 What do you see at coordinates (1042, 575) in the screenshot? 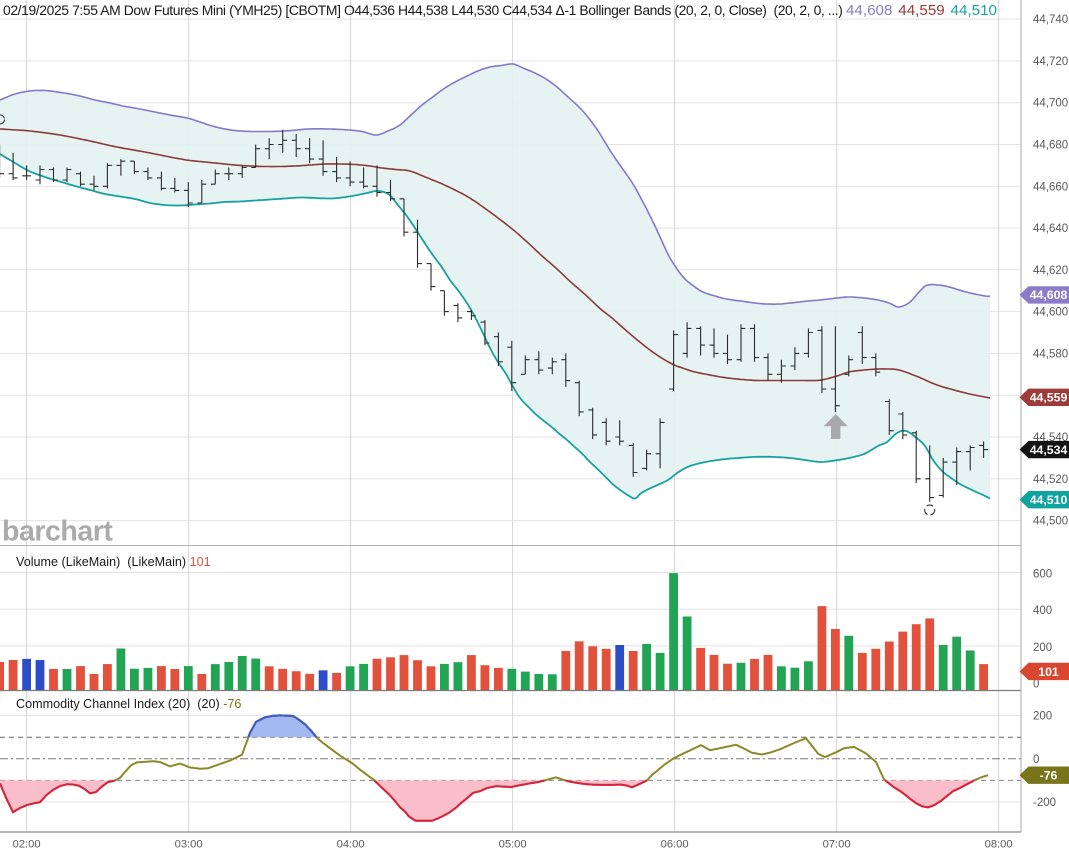
I see `svg-text: 600` at bounding box center [1042, 575].